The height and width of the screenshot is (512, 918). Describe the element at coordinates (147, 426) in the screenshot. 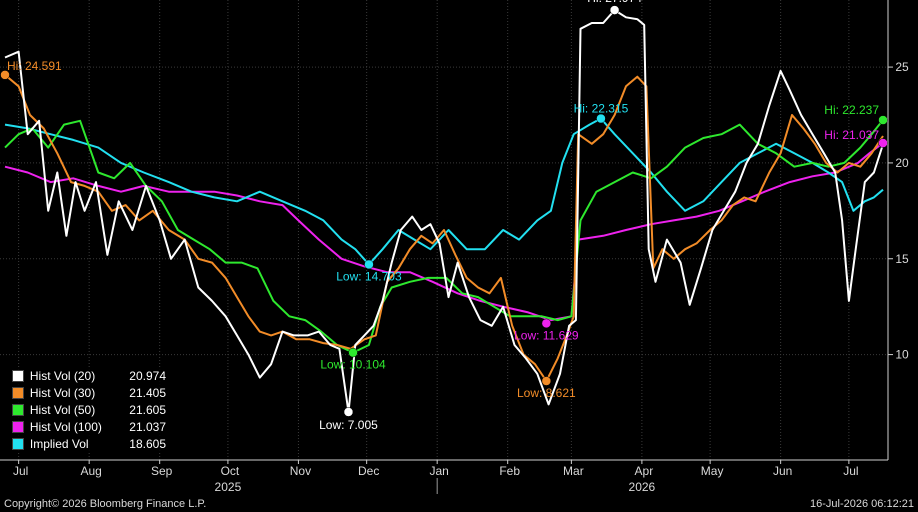

I see `legend-value-hist100: 21.037` at that location.